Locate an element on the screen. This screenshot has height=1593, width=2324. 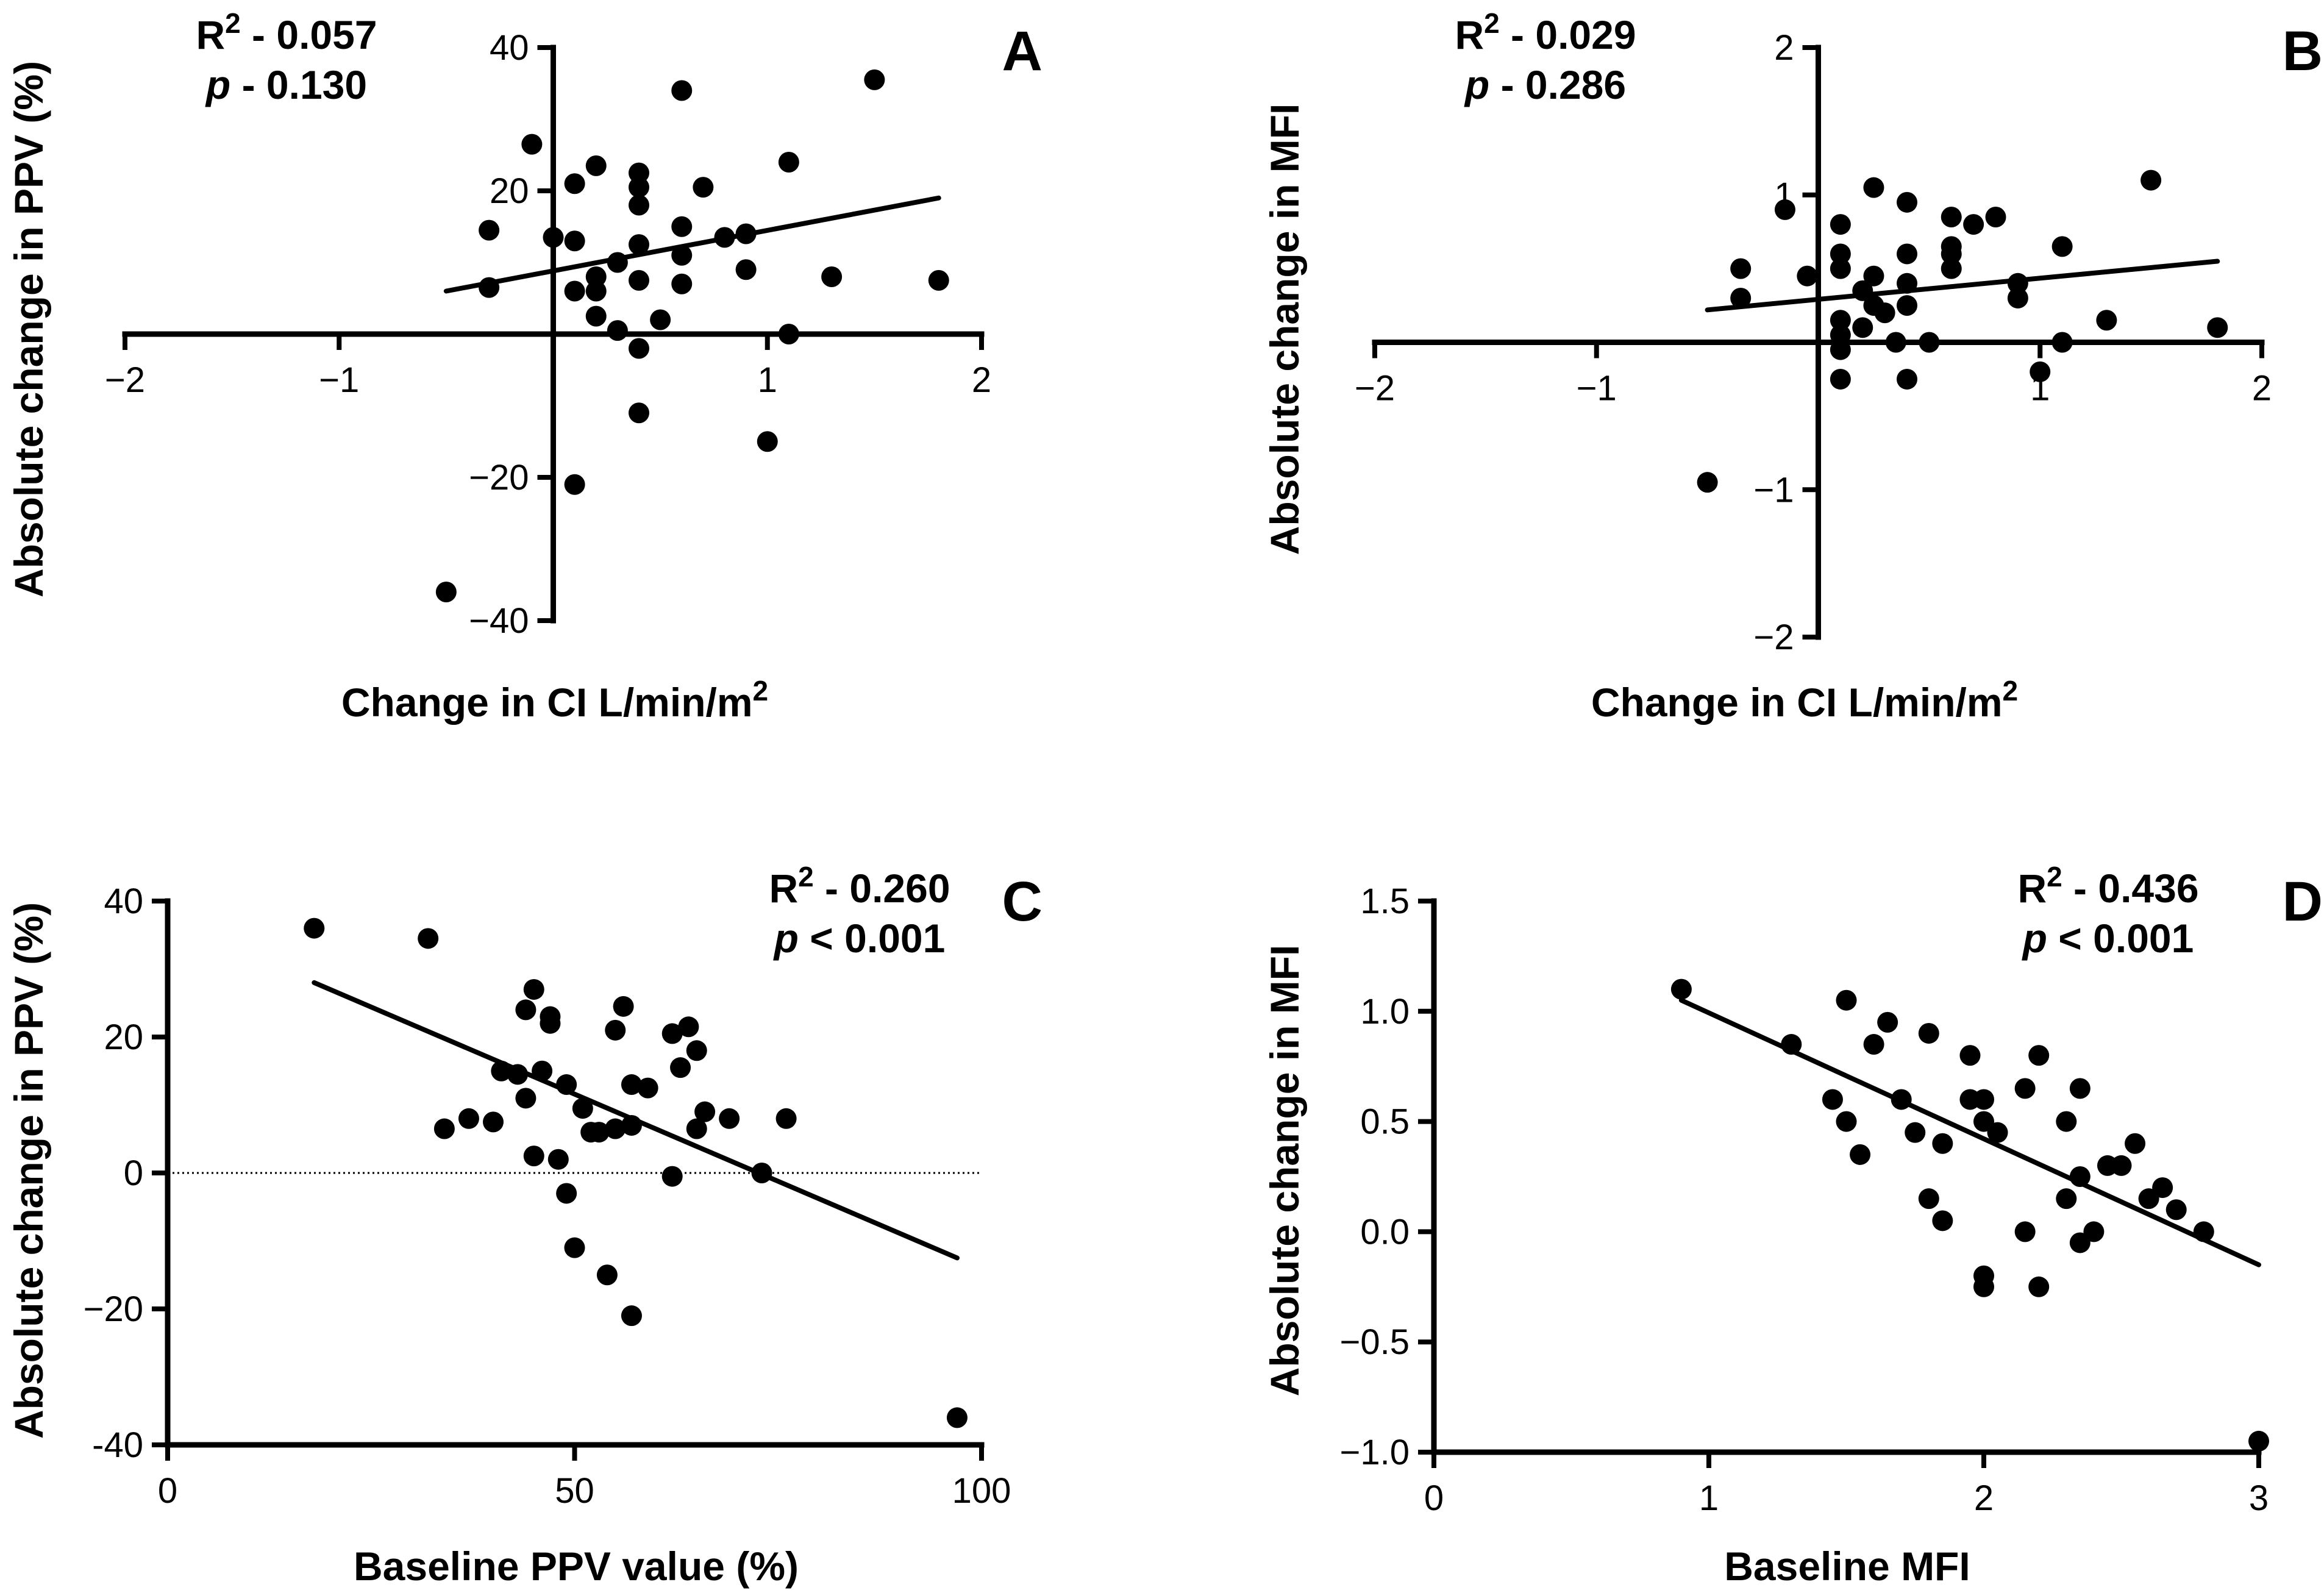
y-tick-label: −1.0 is located at coordinates (1375, 1452).